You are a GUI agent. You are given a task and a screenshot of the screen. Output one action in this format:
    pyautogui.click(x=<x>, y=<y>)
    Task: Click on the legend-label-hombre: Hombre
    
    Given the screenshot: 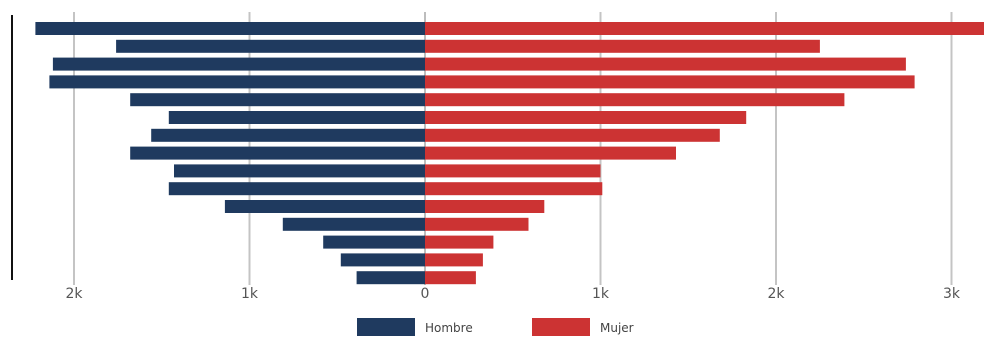 What is the action you would take?
    pyautogui.click(x=449, y=328)
    